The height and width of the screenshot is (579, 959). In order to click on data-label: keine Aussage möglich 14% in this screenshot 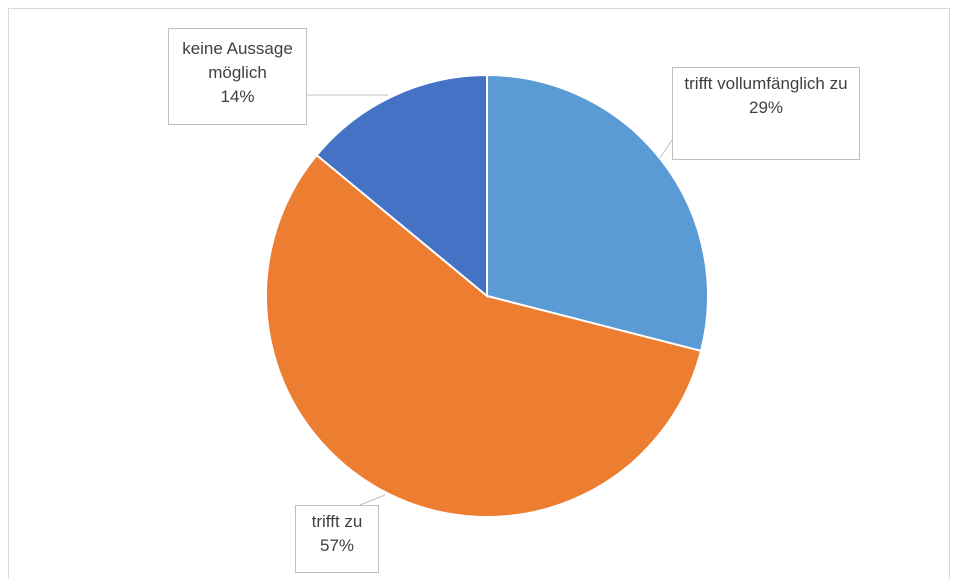, I will do `click(237, 76)`.